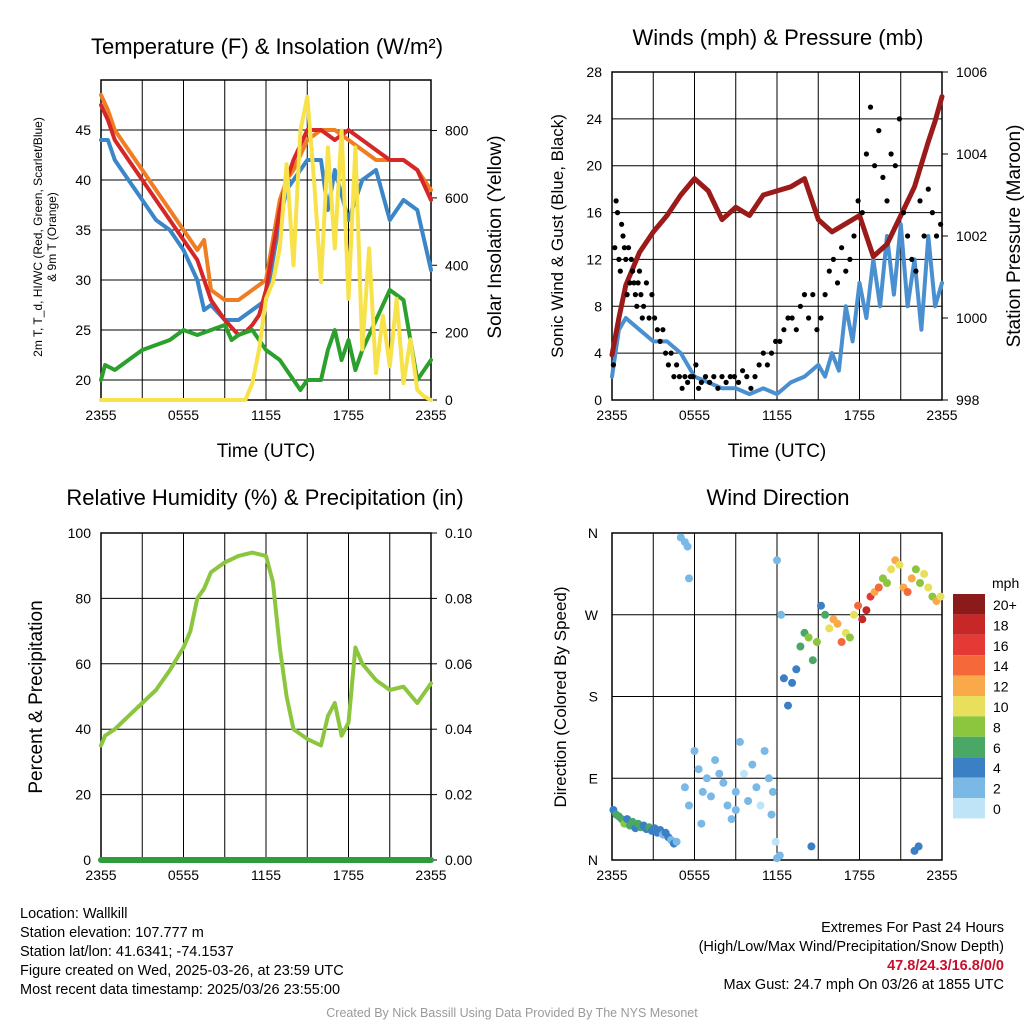 The image size is (1024, 1024). I want to click on y2-tick-label: 200, so click(457, 333).